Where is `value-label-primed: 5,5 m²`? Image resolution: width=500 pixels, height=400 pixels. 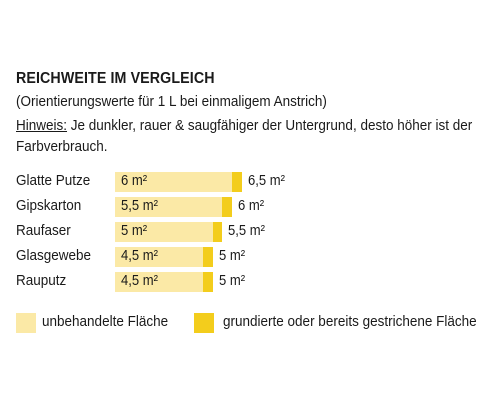
value-label-primed: 5,5 m² is located at coordinates (247, 231).